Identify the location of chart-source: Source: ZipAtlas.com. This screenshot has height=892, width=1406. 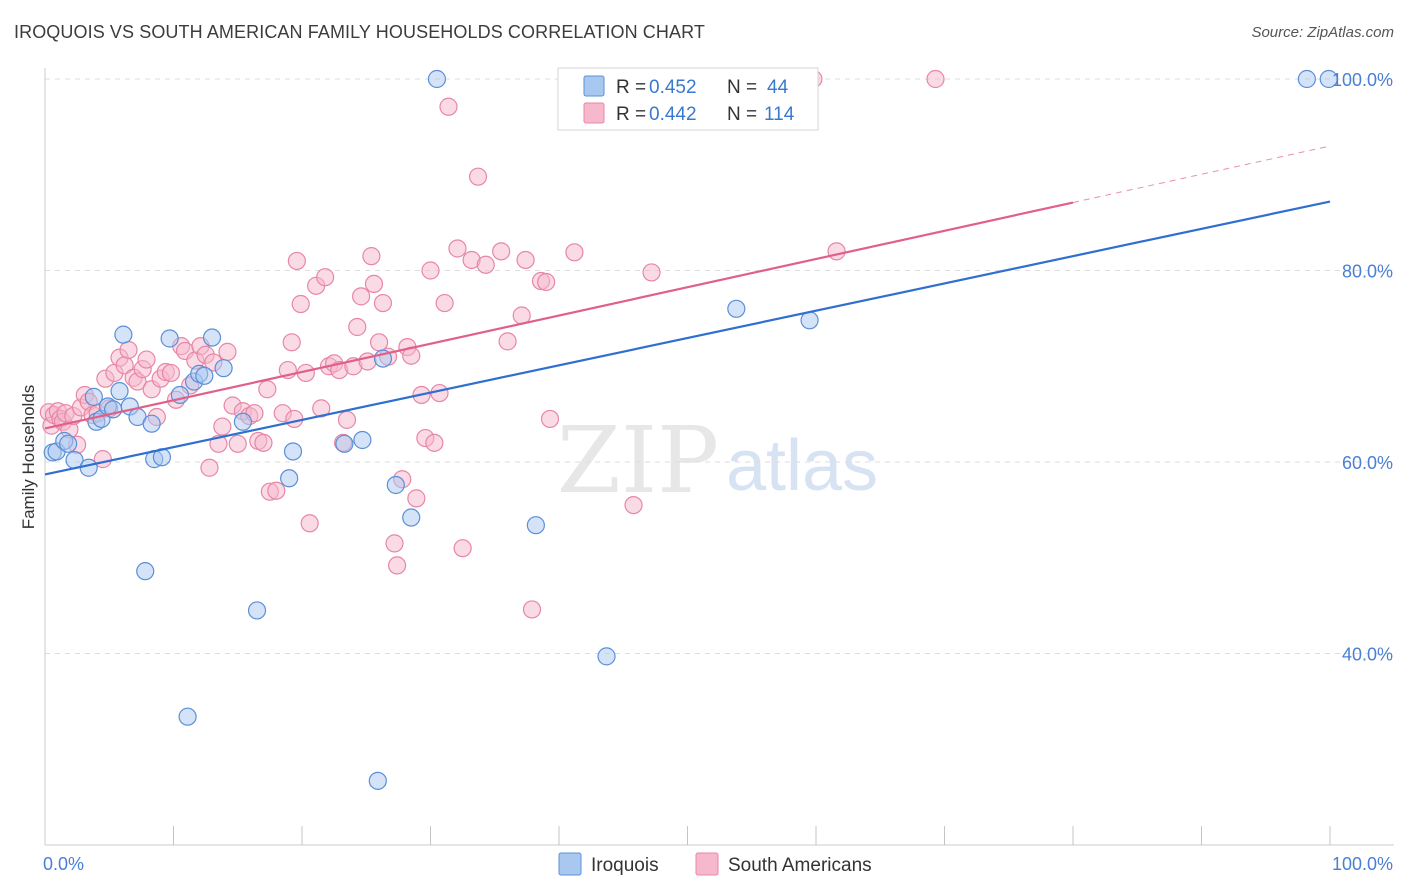
(1322, 32).